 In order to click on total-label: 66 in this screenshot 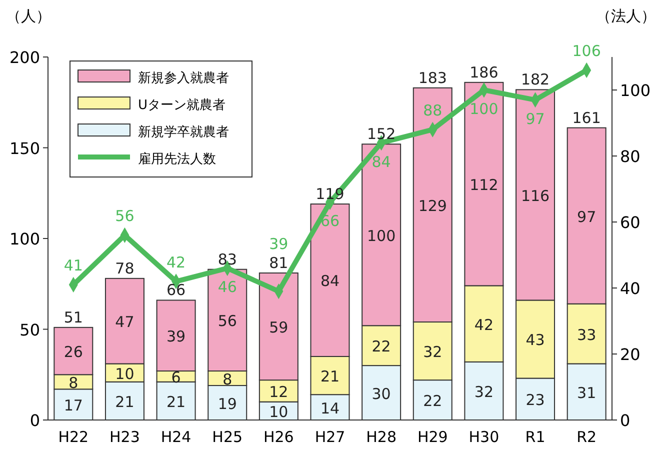, I will do `click(176, 290)`.